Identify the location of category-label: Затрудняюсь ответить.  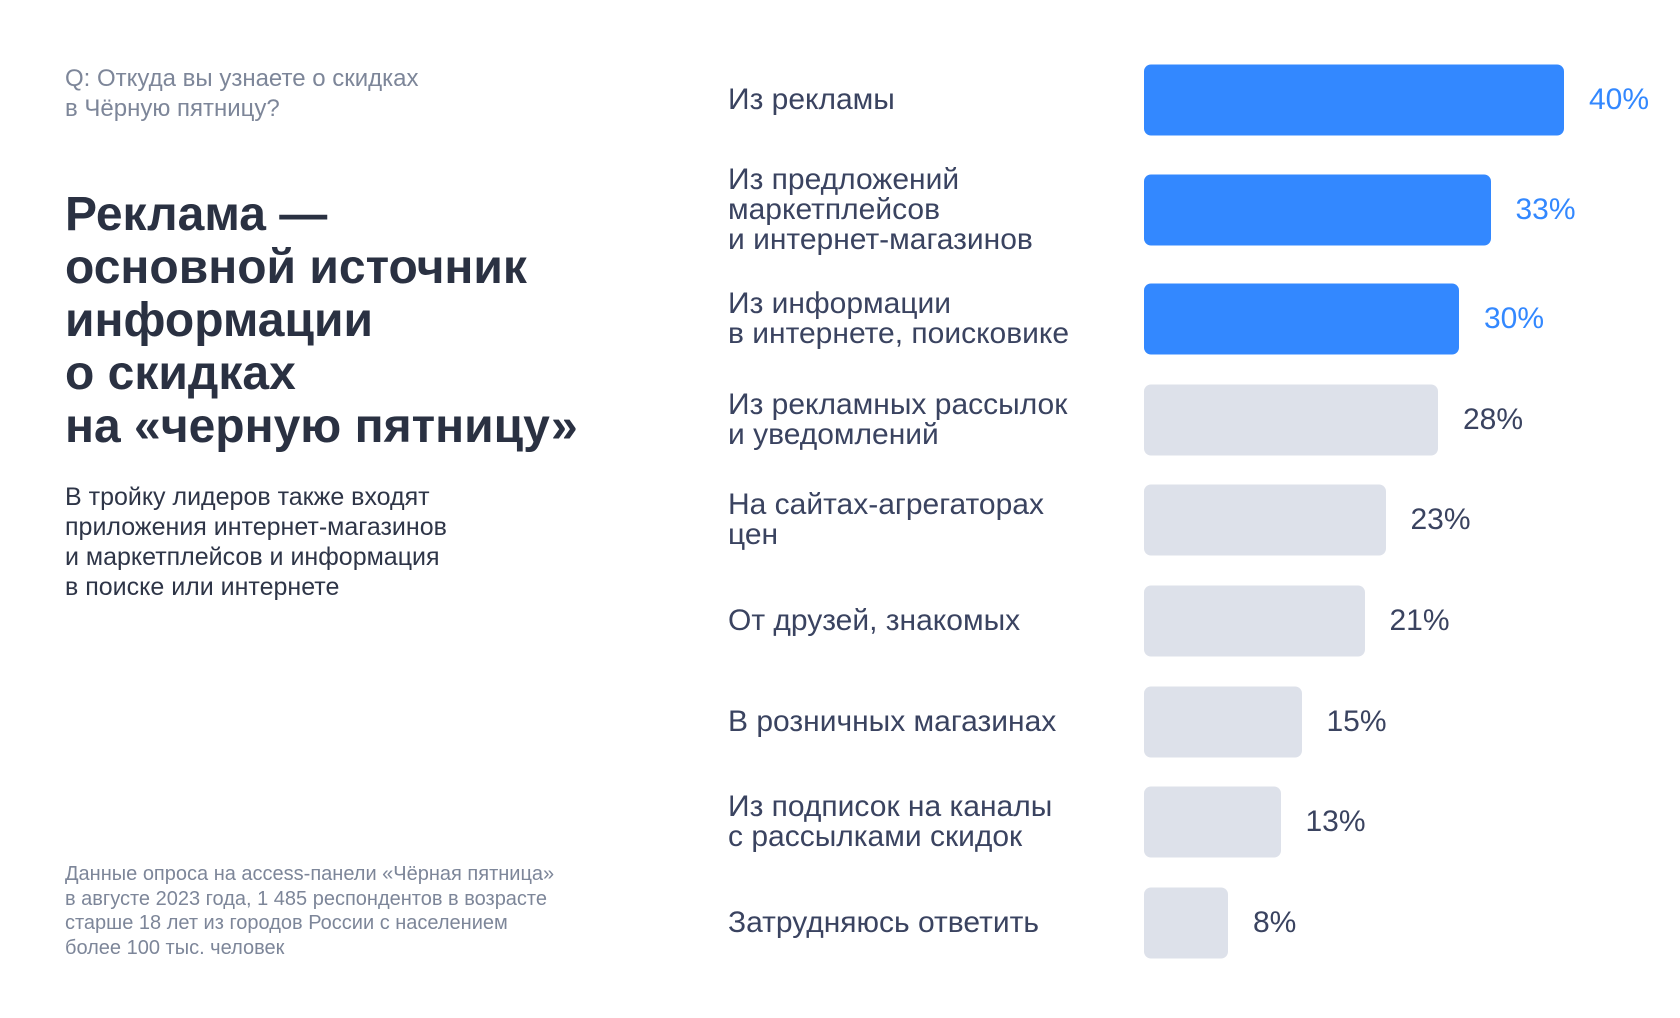
(883, 922).